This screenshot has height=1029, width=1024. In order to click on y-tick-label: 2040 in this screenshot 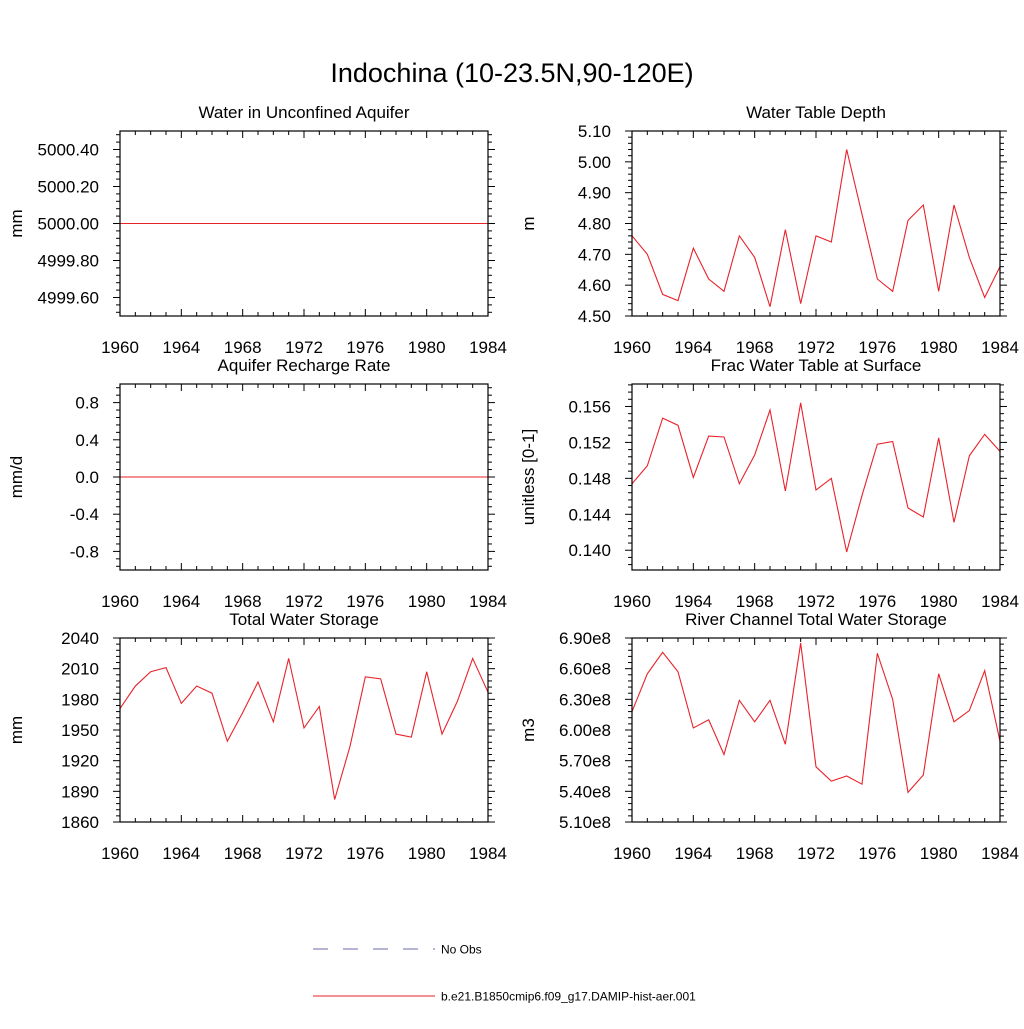, I will do `click(80, 638)`.